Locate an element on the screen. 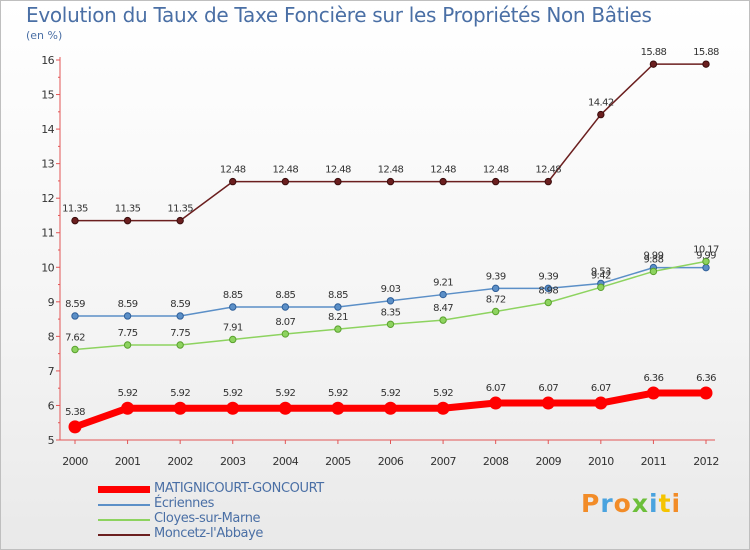  y-tick-label: 8 is located at coordinates (51, 336).